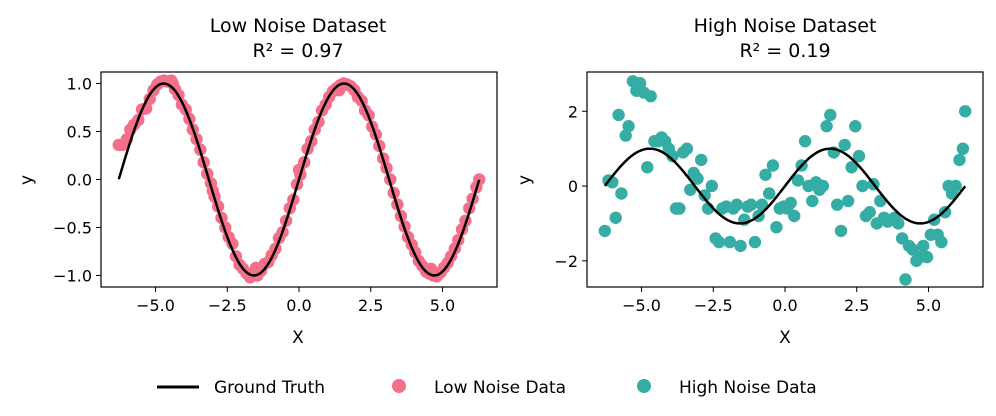 The height and width of the screenshot is (416, 996). I want to click on y-tick-label: −0.5, so click(72, 227).